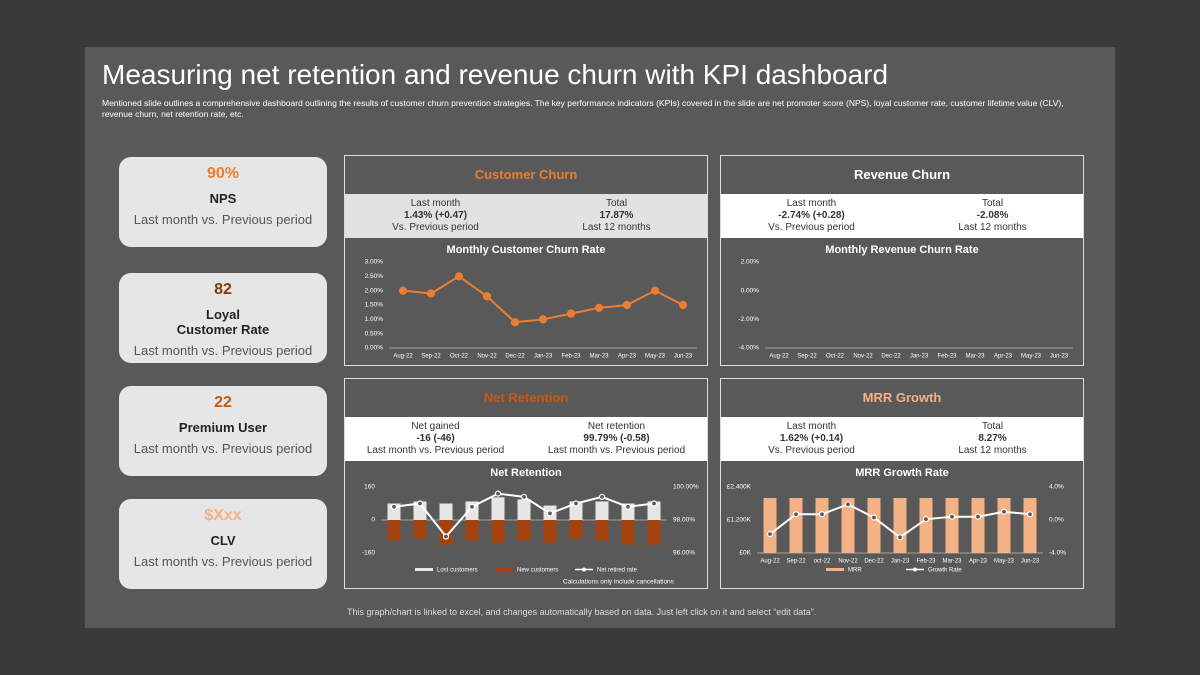 This screenshot has width=1200, height=675. Describe the element at coordinates (374, 305) in the screenshot. I see `y-tick-label: 1.50%` at that location.